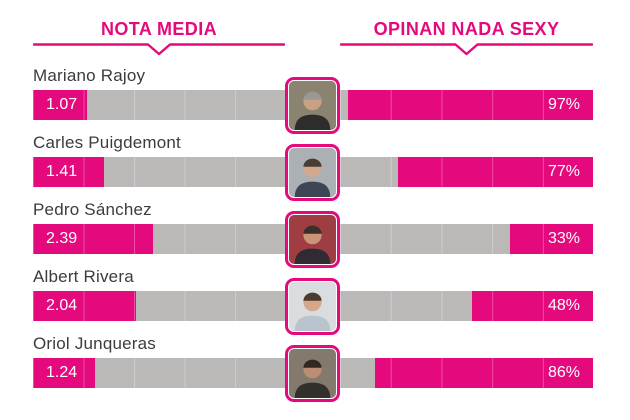  I want to click on nota-media-value-label: 2.39, so click(62, 238).